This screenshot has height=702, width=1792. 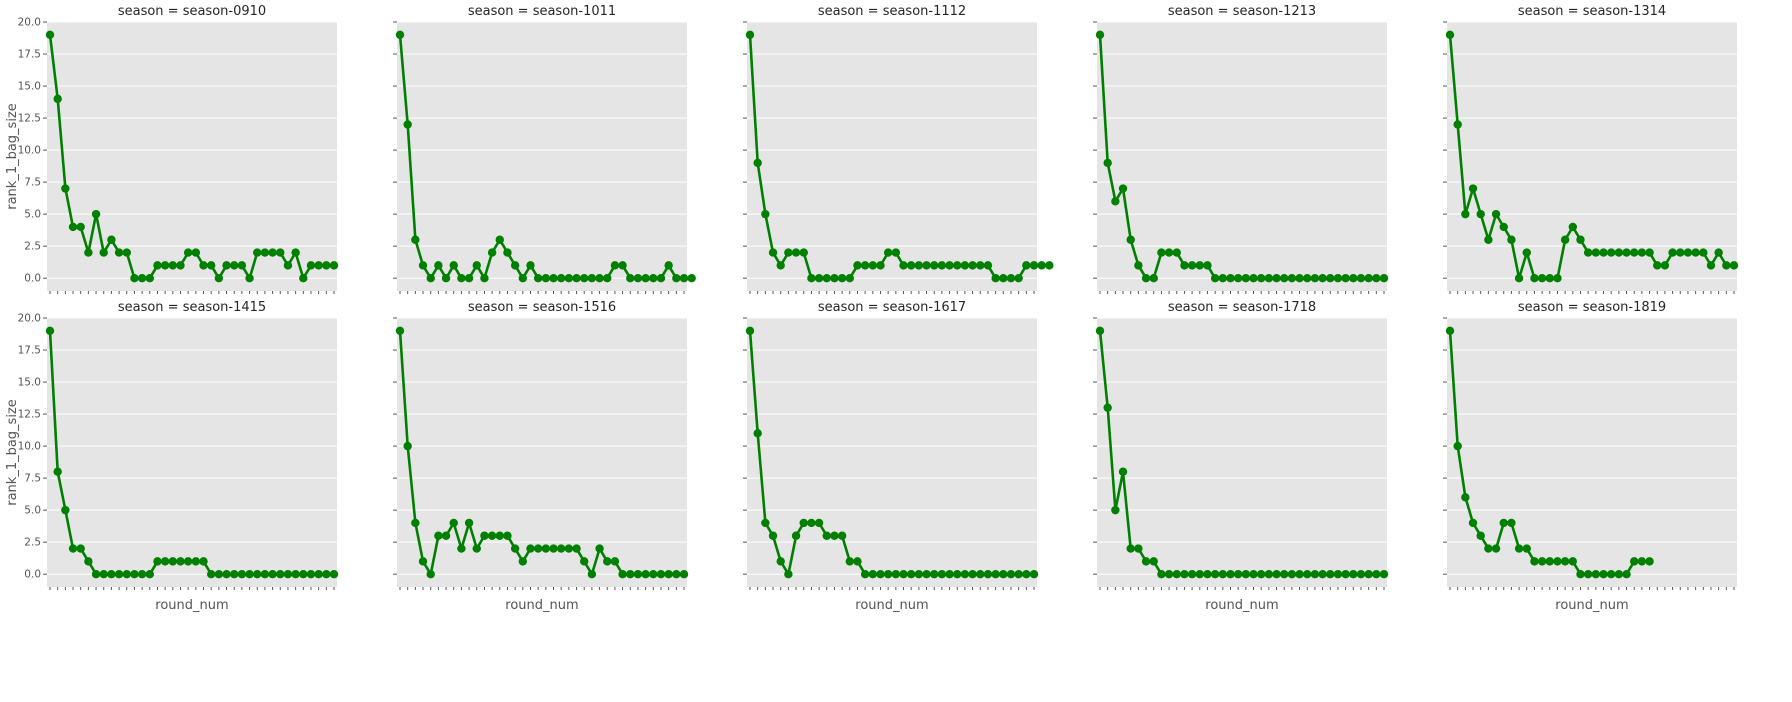 What do you see at coordinates (192, 452) in the screenshot?
I see `panel-background` at bounding box center [192, 452].